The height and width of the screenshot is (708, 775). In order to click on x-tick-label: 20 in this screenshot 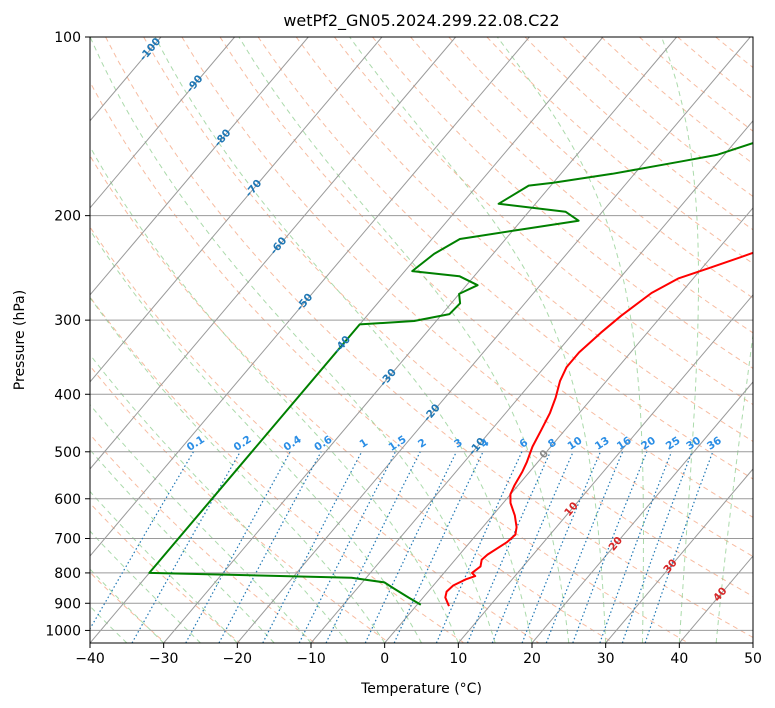, I will do `click(532, 659)`.